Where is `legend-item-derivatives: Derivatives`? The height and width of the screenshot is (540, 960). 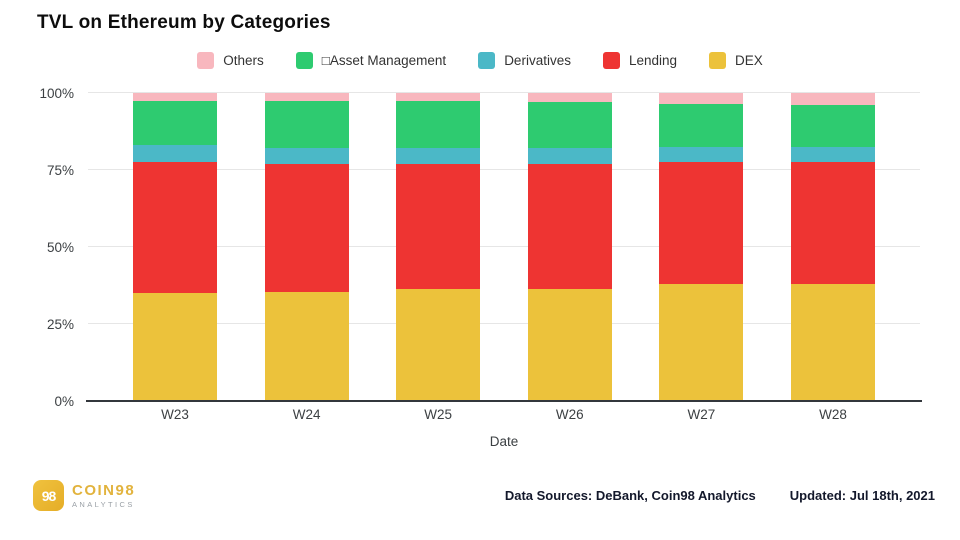 legend-item-derivatives: Derivatives is located at coordinates (524, 60).